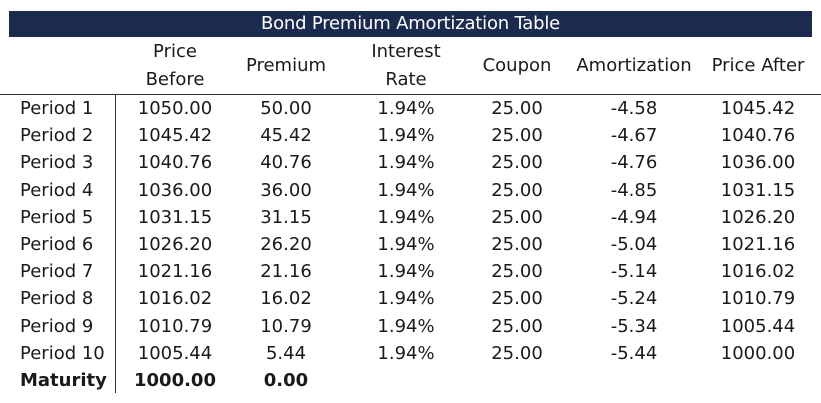 The image size is (821, 403). What do you see at coordinates (286, 136) in the screenshot?
I see `cell-premium: 45.42` at bounding box center [286, 136].